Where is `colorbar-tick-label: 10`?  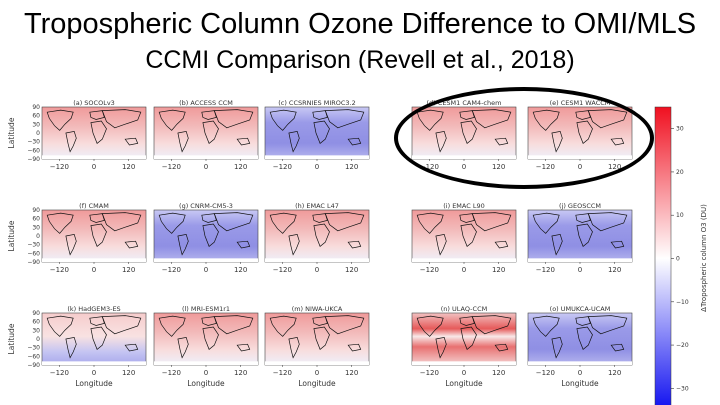
colorbar-tick-label: 10 is located at coordinates (680, 215).